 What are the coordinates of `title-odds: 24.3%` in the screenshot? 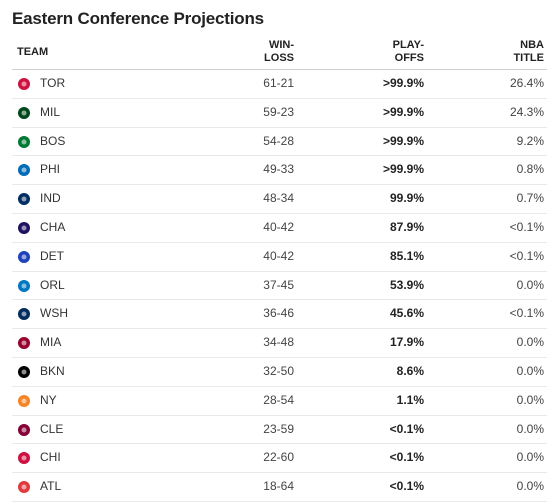 It's located at (526, 111).